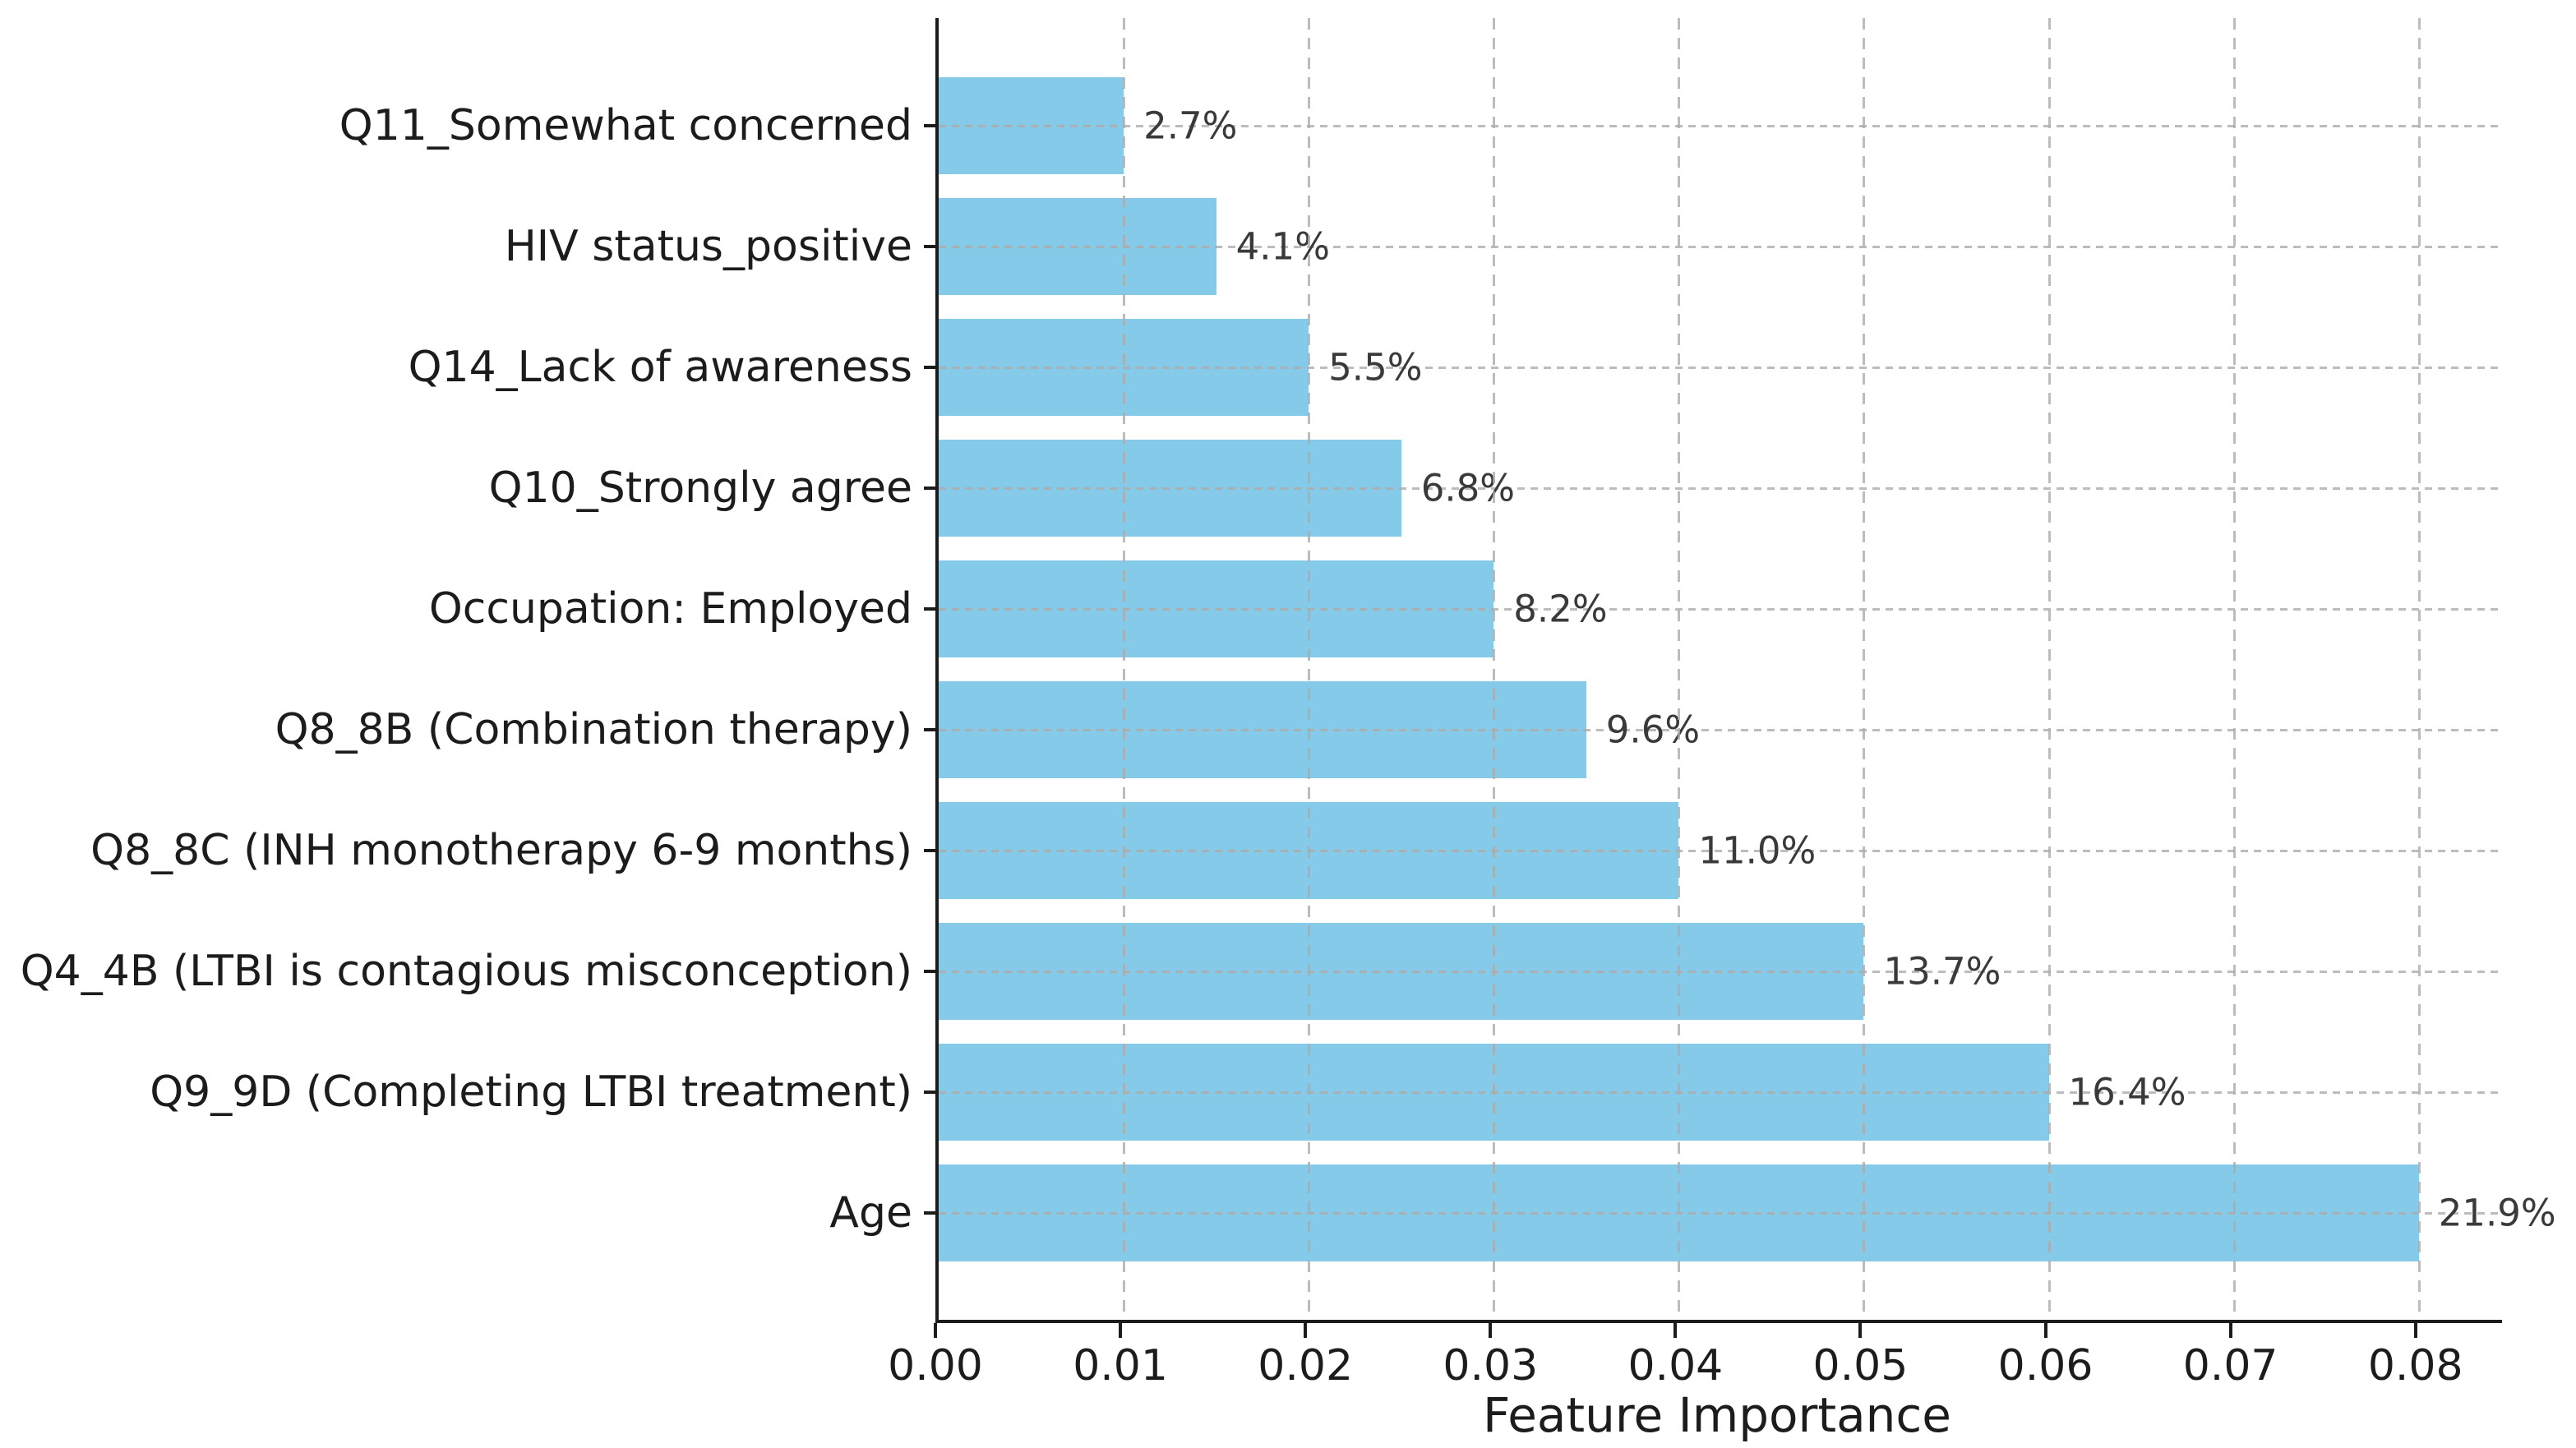  I want to click on category-label: Q11_Somewhat concerned, so click(625, 125).